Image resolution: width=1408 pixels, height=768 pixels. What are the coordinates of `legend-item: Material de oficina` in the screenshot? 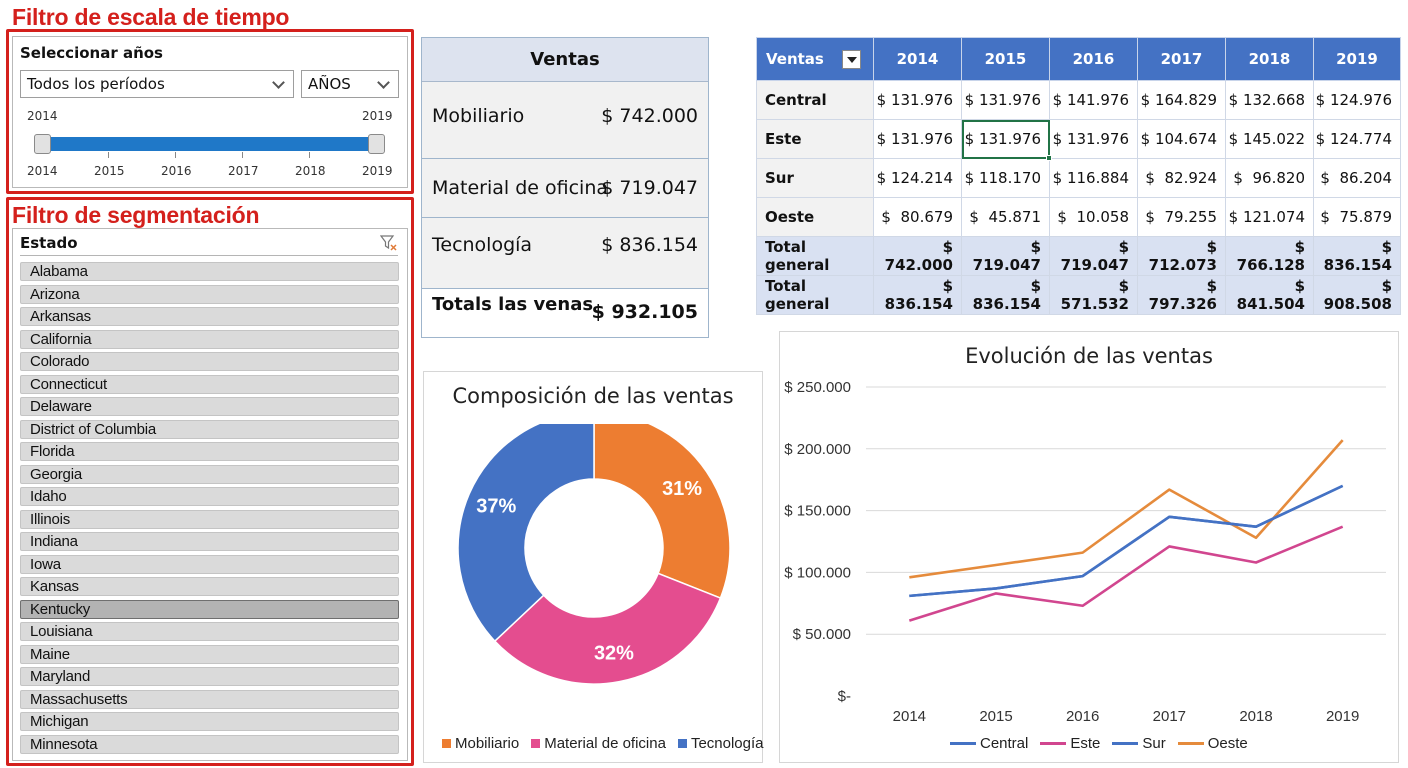 It's located at (598, 743).